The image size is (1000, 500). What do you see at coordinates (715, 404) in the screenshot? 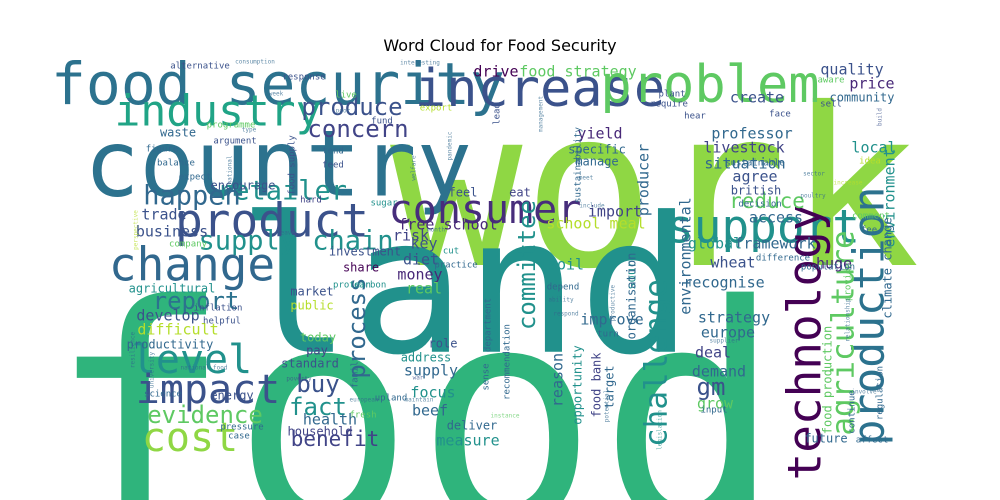
I see `word-grow: grow` at bounding box center [715, 404].